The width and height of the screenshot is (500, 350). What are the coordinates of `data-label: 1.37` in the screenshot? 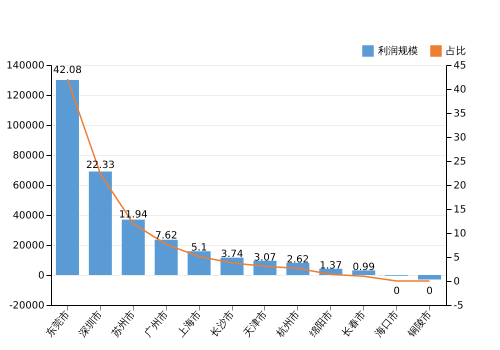 It's located at (331, 266).